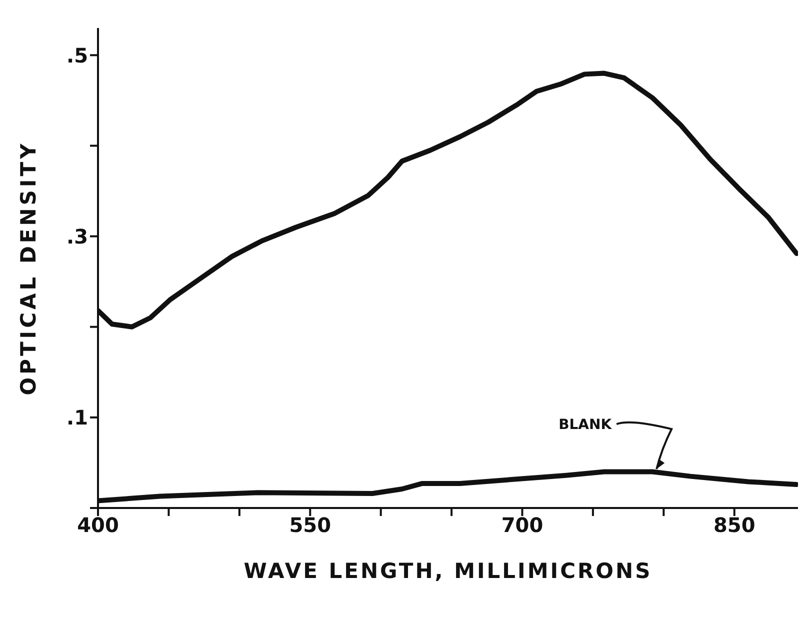 This screenshot has width=810, height=621. Describe the element at coordinates (734, 525) in the screenshot. I see `x-tick-label: 850` at that location.